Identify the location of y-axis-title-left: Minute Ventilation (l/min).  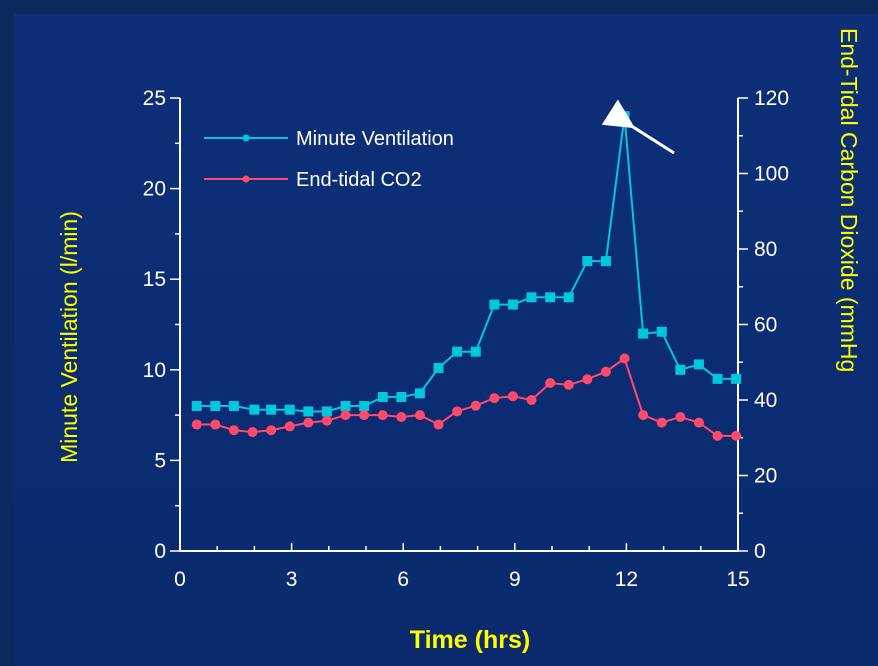
(69, 337).